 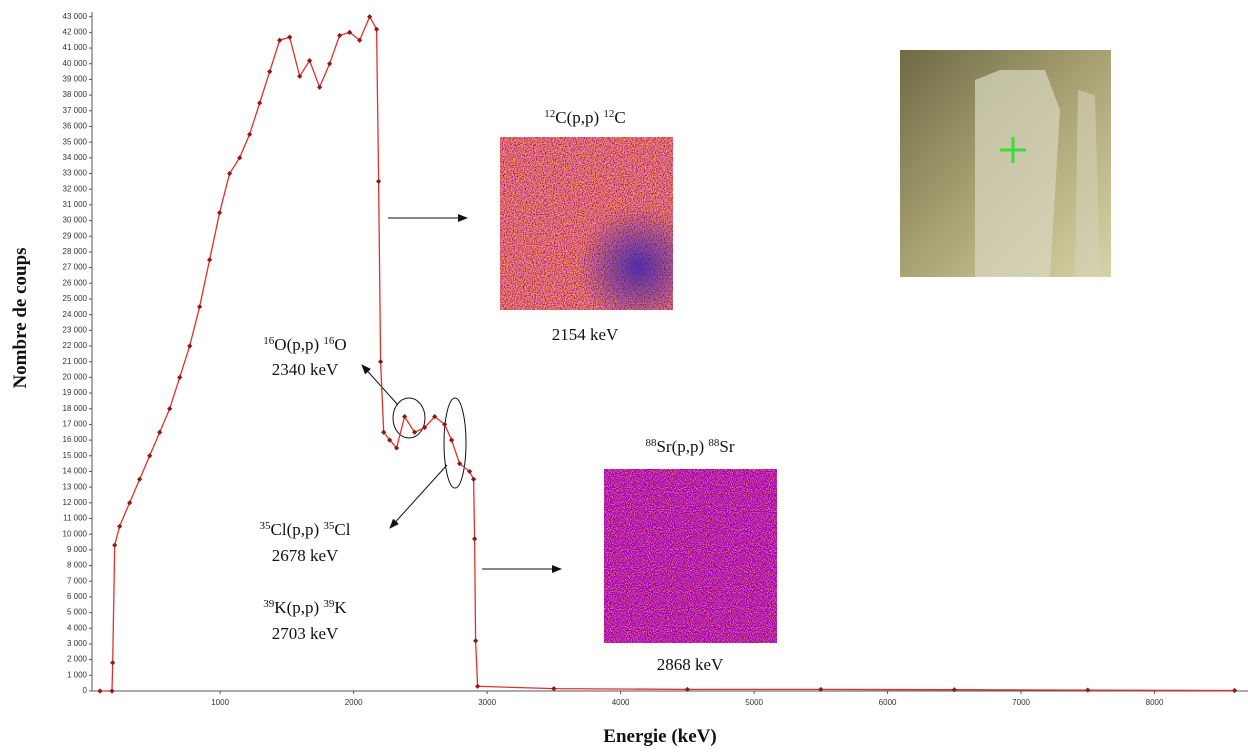 I want to click on reaction-text: Cl, so click(x=342, y=529).